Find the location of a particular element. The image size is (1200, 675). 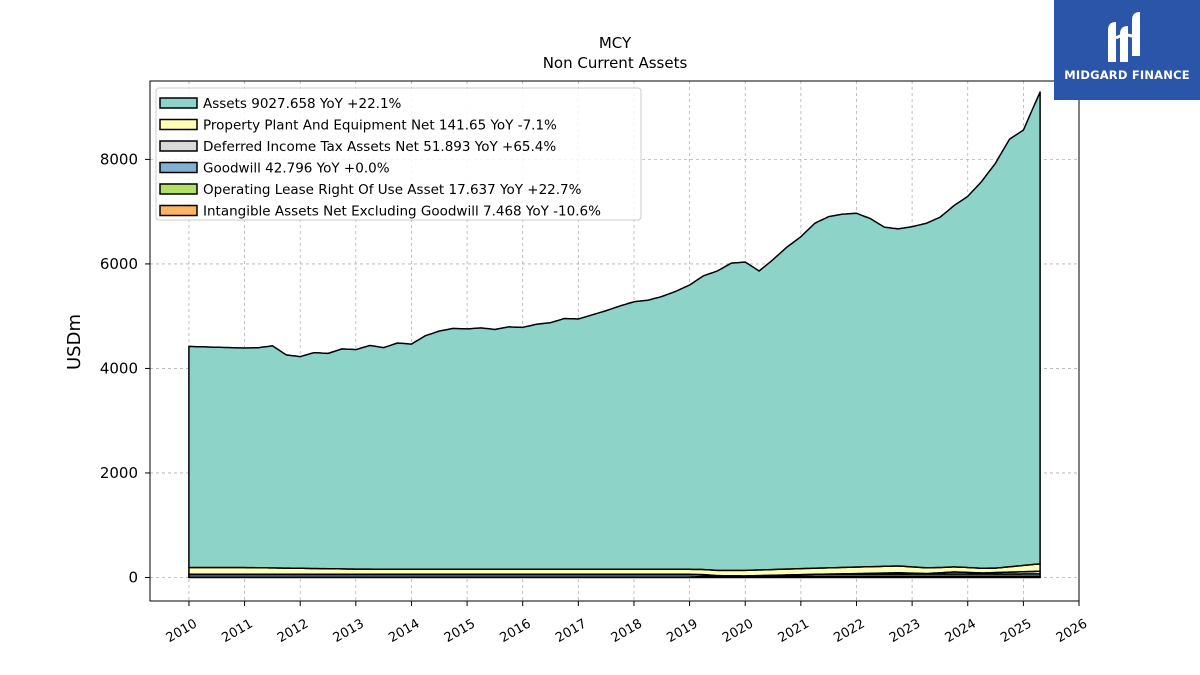

legend-box is located at coordinates (398, 154).